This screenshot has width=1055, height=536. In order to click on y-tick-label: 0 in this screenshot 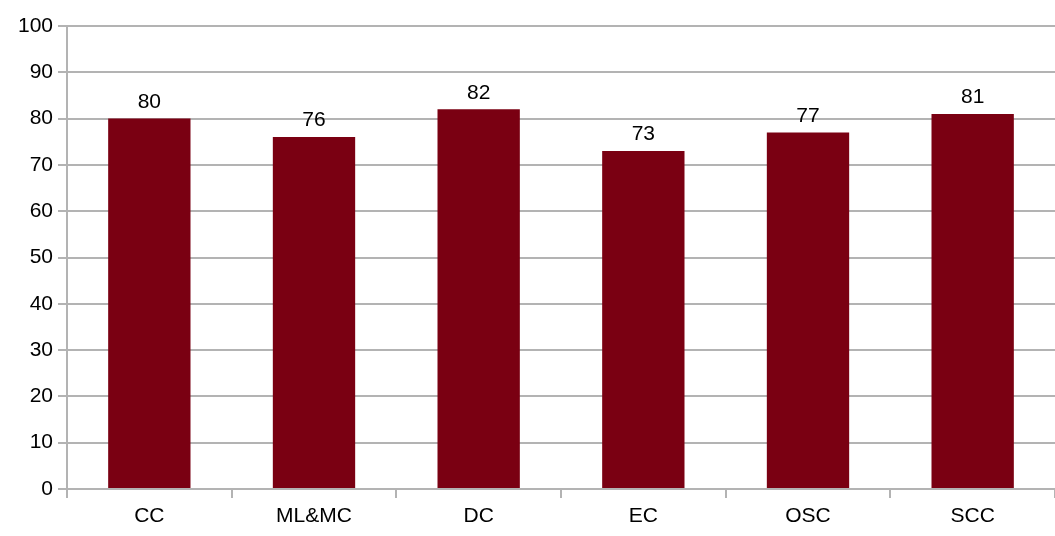, I will do `click(47, 487)`.